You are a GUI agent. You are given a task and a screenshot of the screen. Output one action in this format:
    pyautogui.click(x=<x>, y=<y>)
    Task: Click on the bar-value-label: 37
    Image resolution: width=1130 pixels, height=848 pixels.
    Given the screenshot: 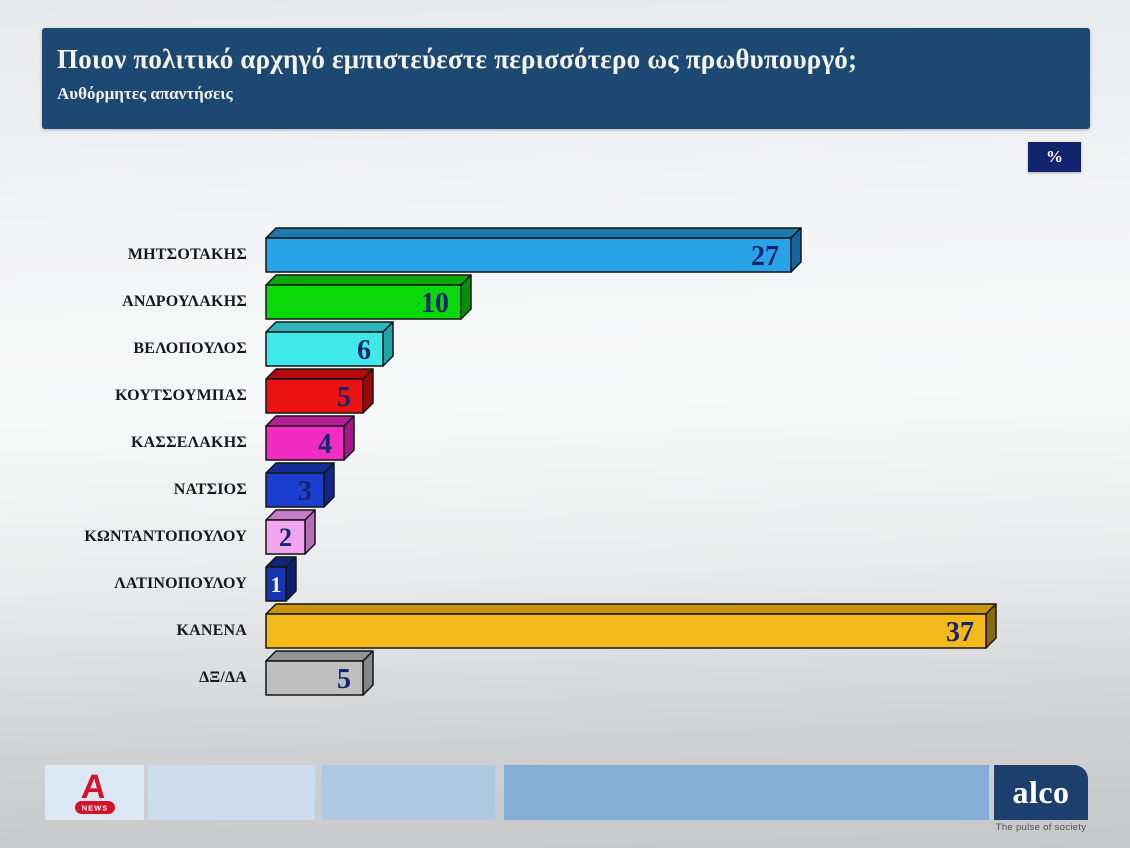 What is the action you would take?
    pyautogui.click(x=960, y=632)
    